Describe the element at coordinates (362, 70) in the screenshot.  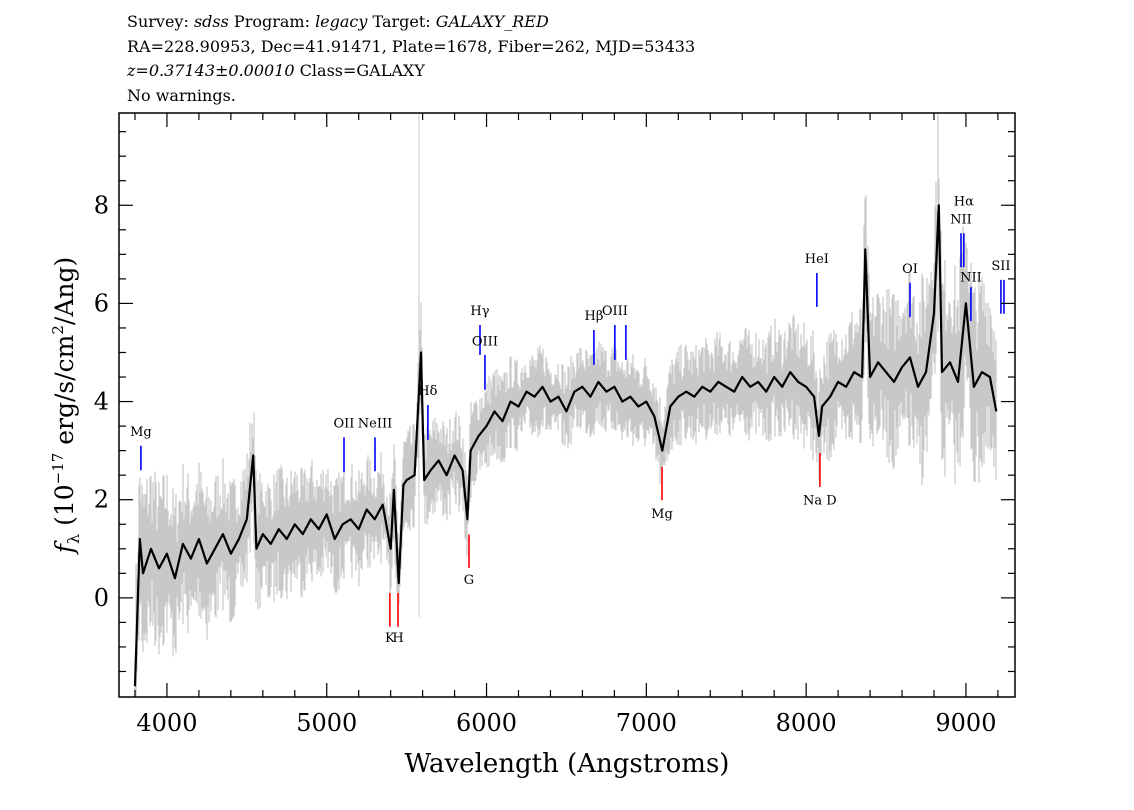
I see `class: Class=GALAXY` at that location.